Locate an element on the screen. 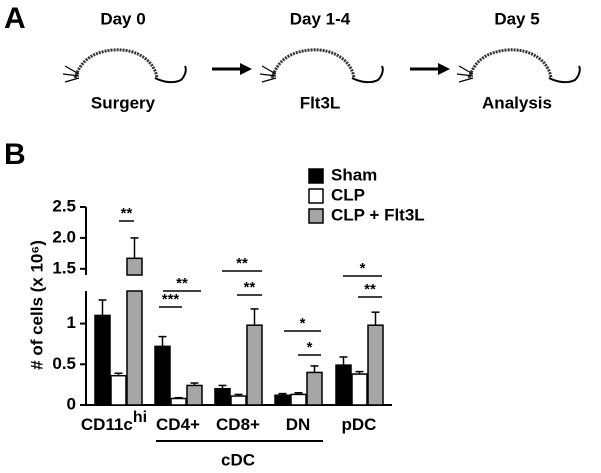 The width and height of the screenshot is (601, 473). category-superscript: hi is located at coordinates (140, 417).